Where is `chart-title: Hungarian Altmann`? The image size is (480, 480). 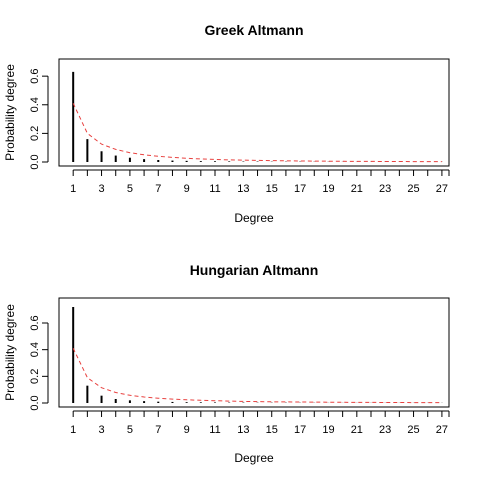 chart-title: Hungarian Altmann is located at coordinates (254, 270).